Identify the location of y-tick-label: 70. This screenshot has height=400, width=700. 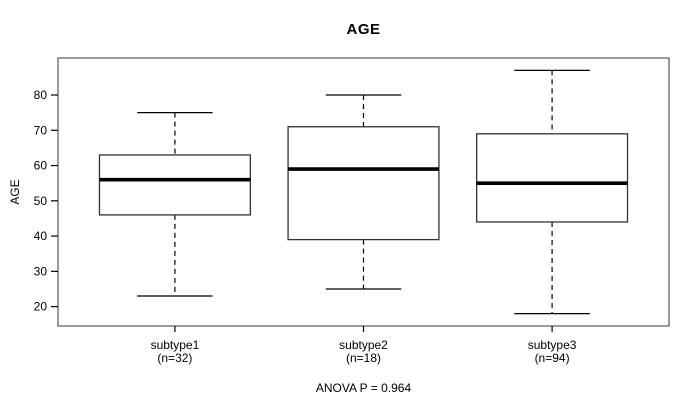
(41, 130).